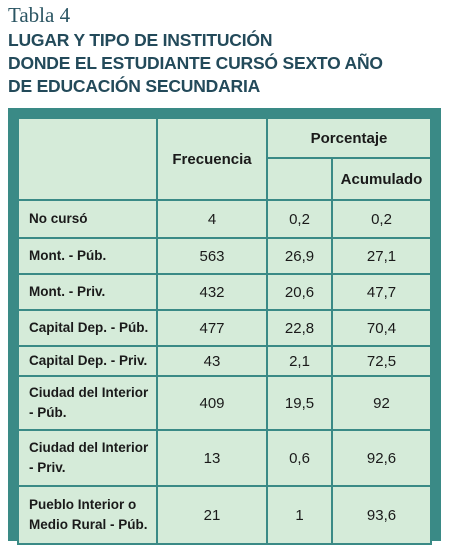 The image size is (449, 545). What do you see at coordinates (212, 256) in the screenshot?
I see `cell: 563` at bounding box center [212, 256].